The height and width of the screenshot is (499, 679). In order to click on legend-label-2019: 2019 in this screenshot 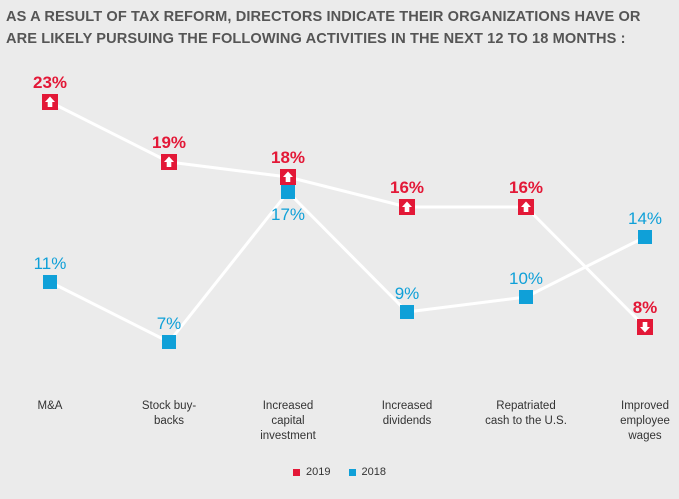, I will do `click(318, 472)`.